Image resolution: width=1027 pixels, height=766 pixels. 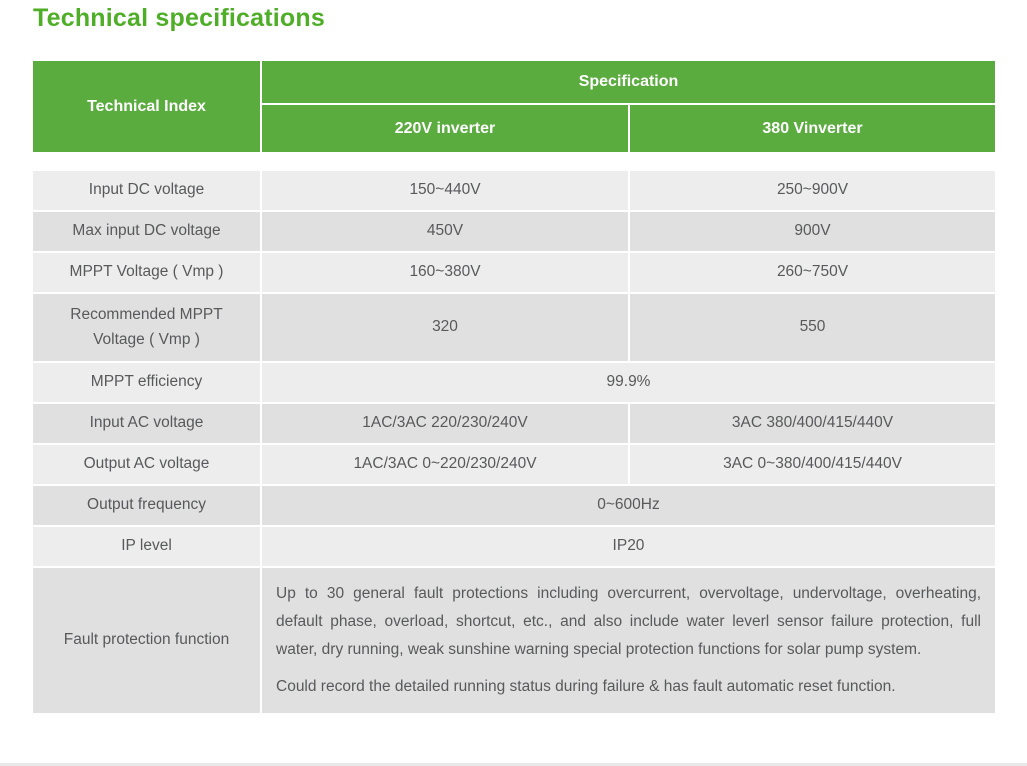 What do you see at coordinates (146, 640) in the screenshot?
I see `row-label-fault-protection-function: Fault protection function` at bounding box center [146, 640].